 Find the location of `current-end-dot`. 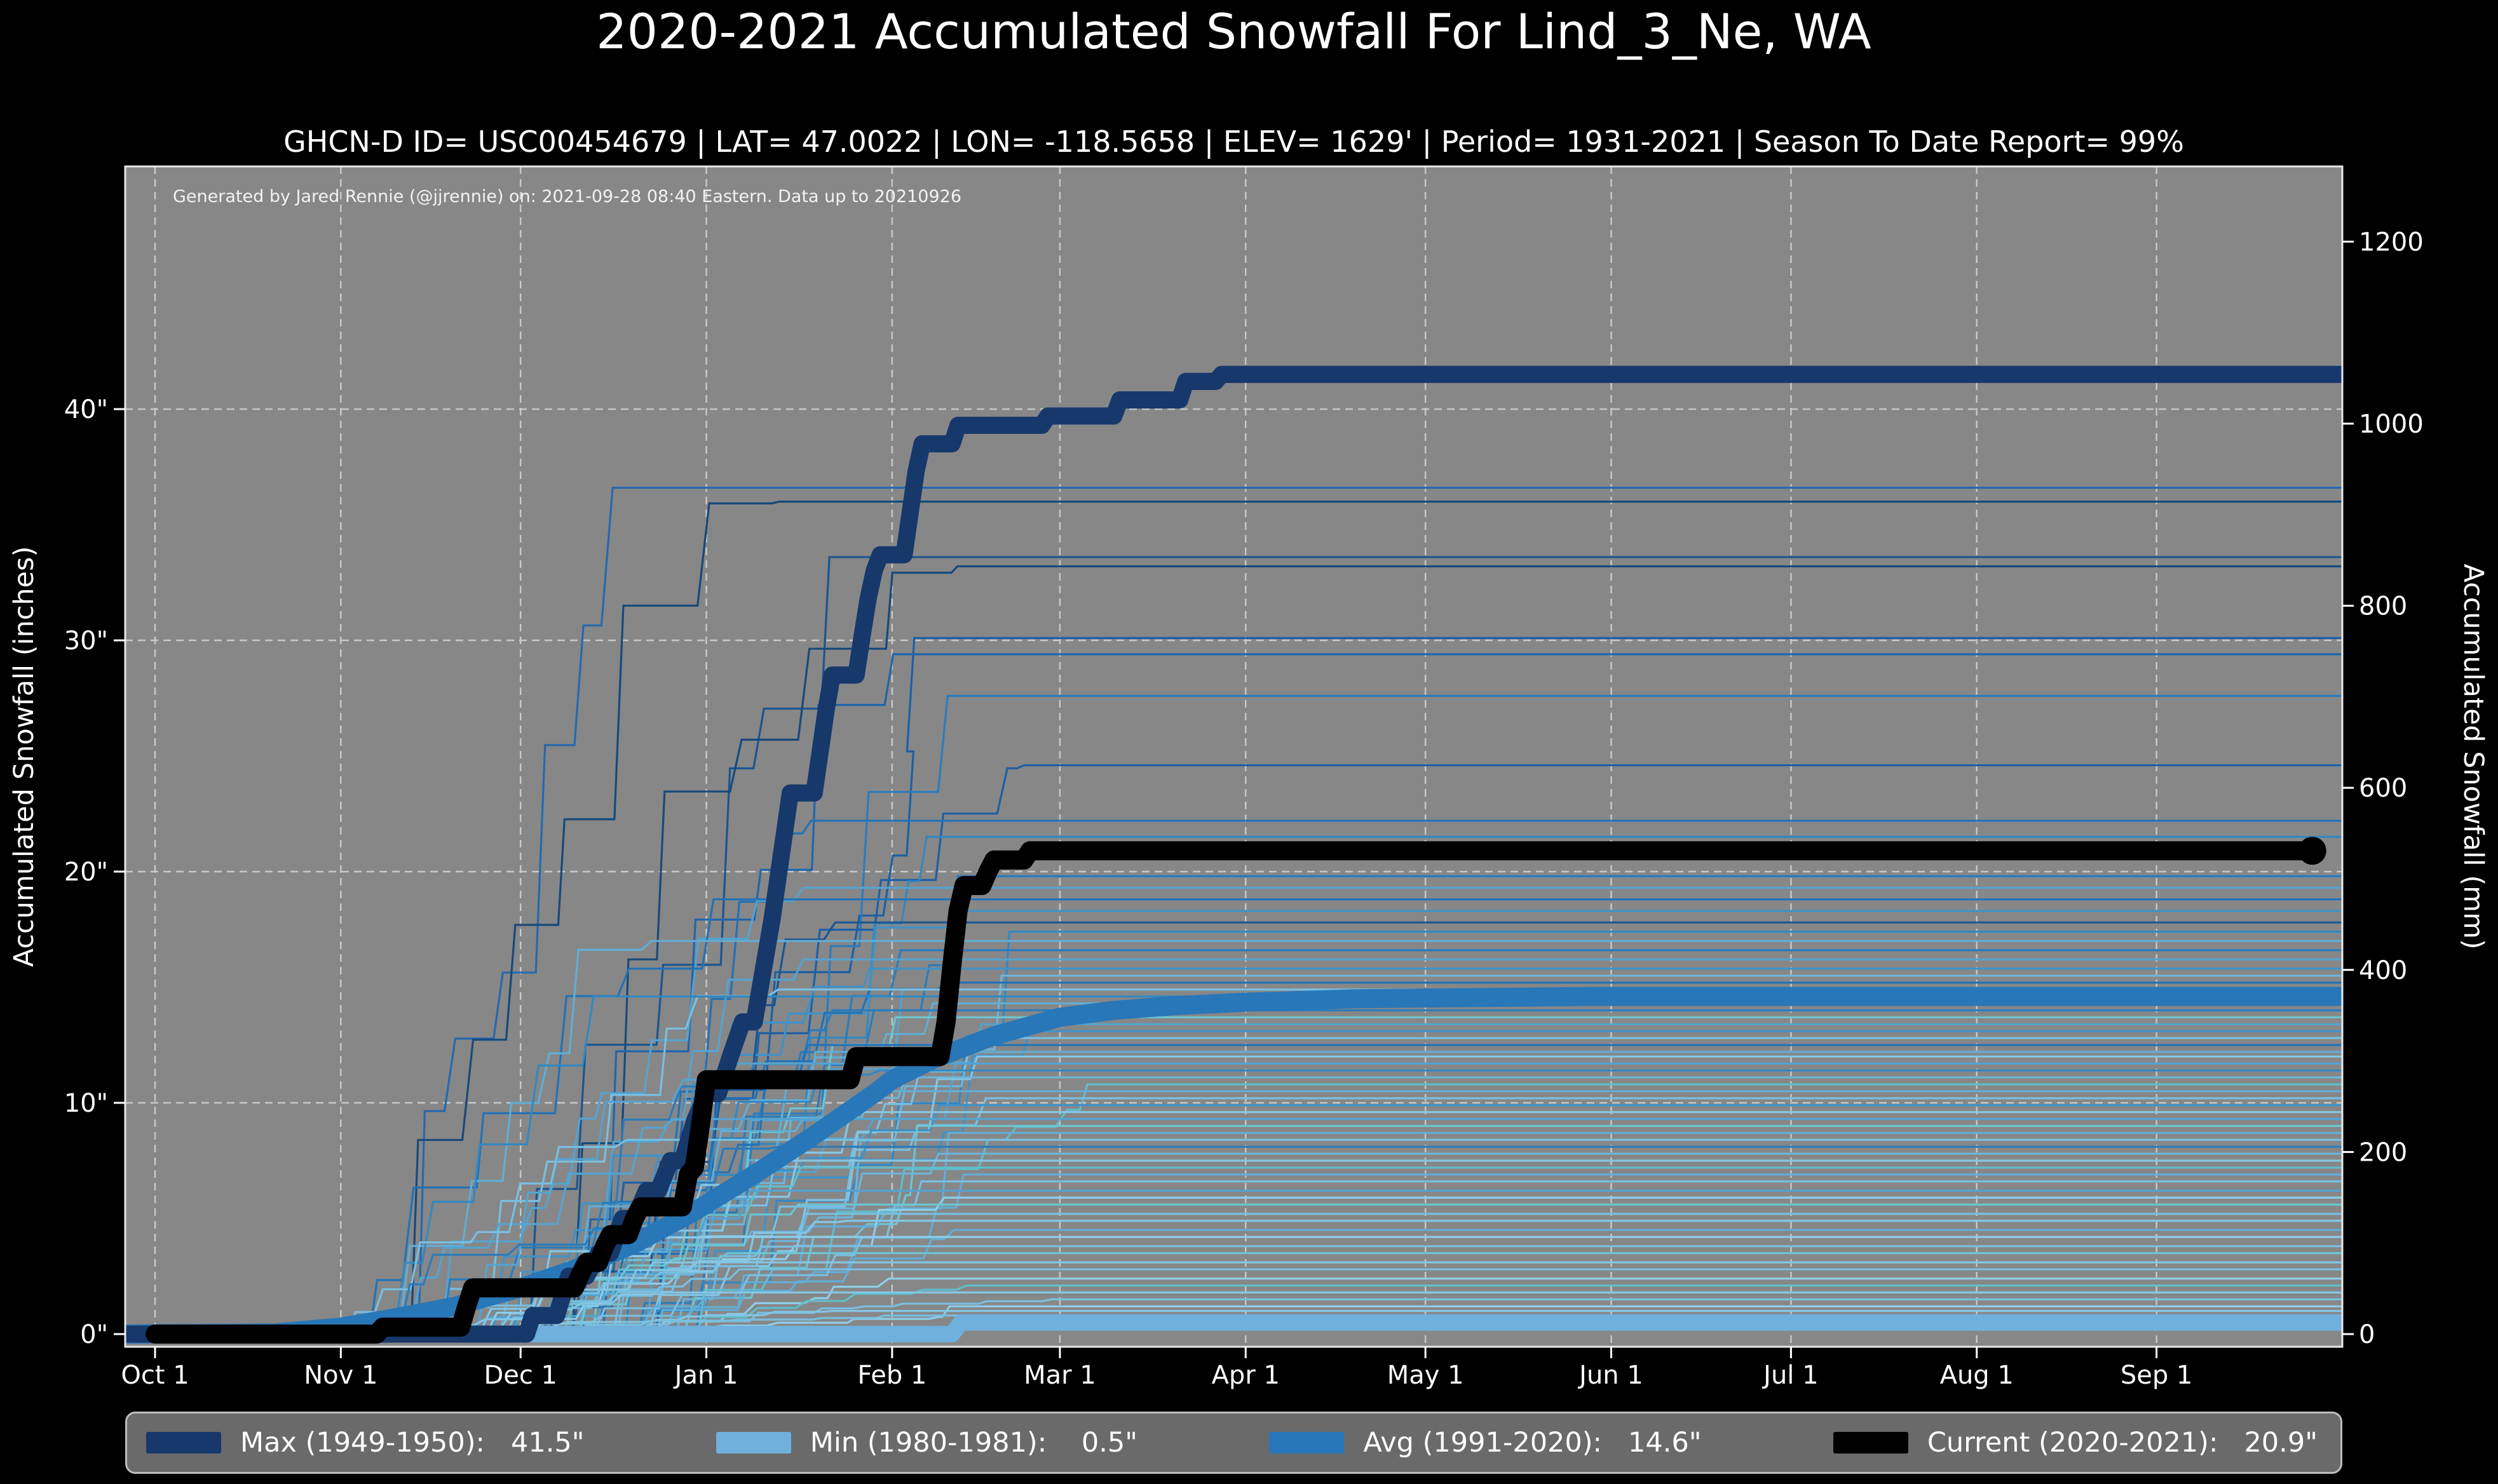

current-end-dot is located at coordinates (2312, 851).